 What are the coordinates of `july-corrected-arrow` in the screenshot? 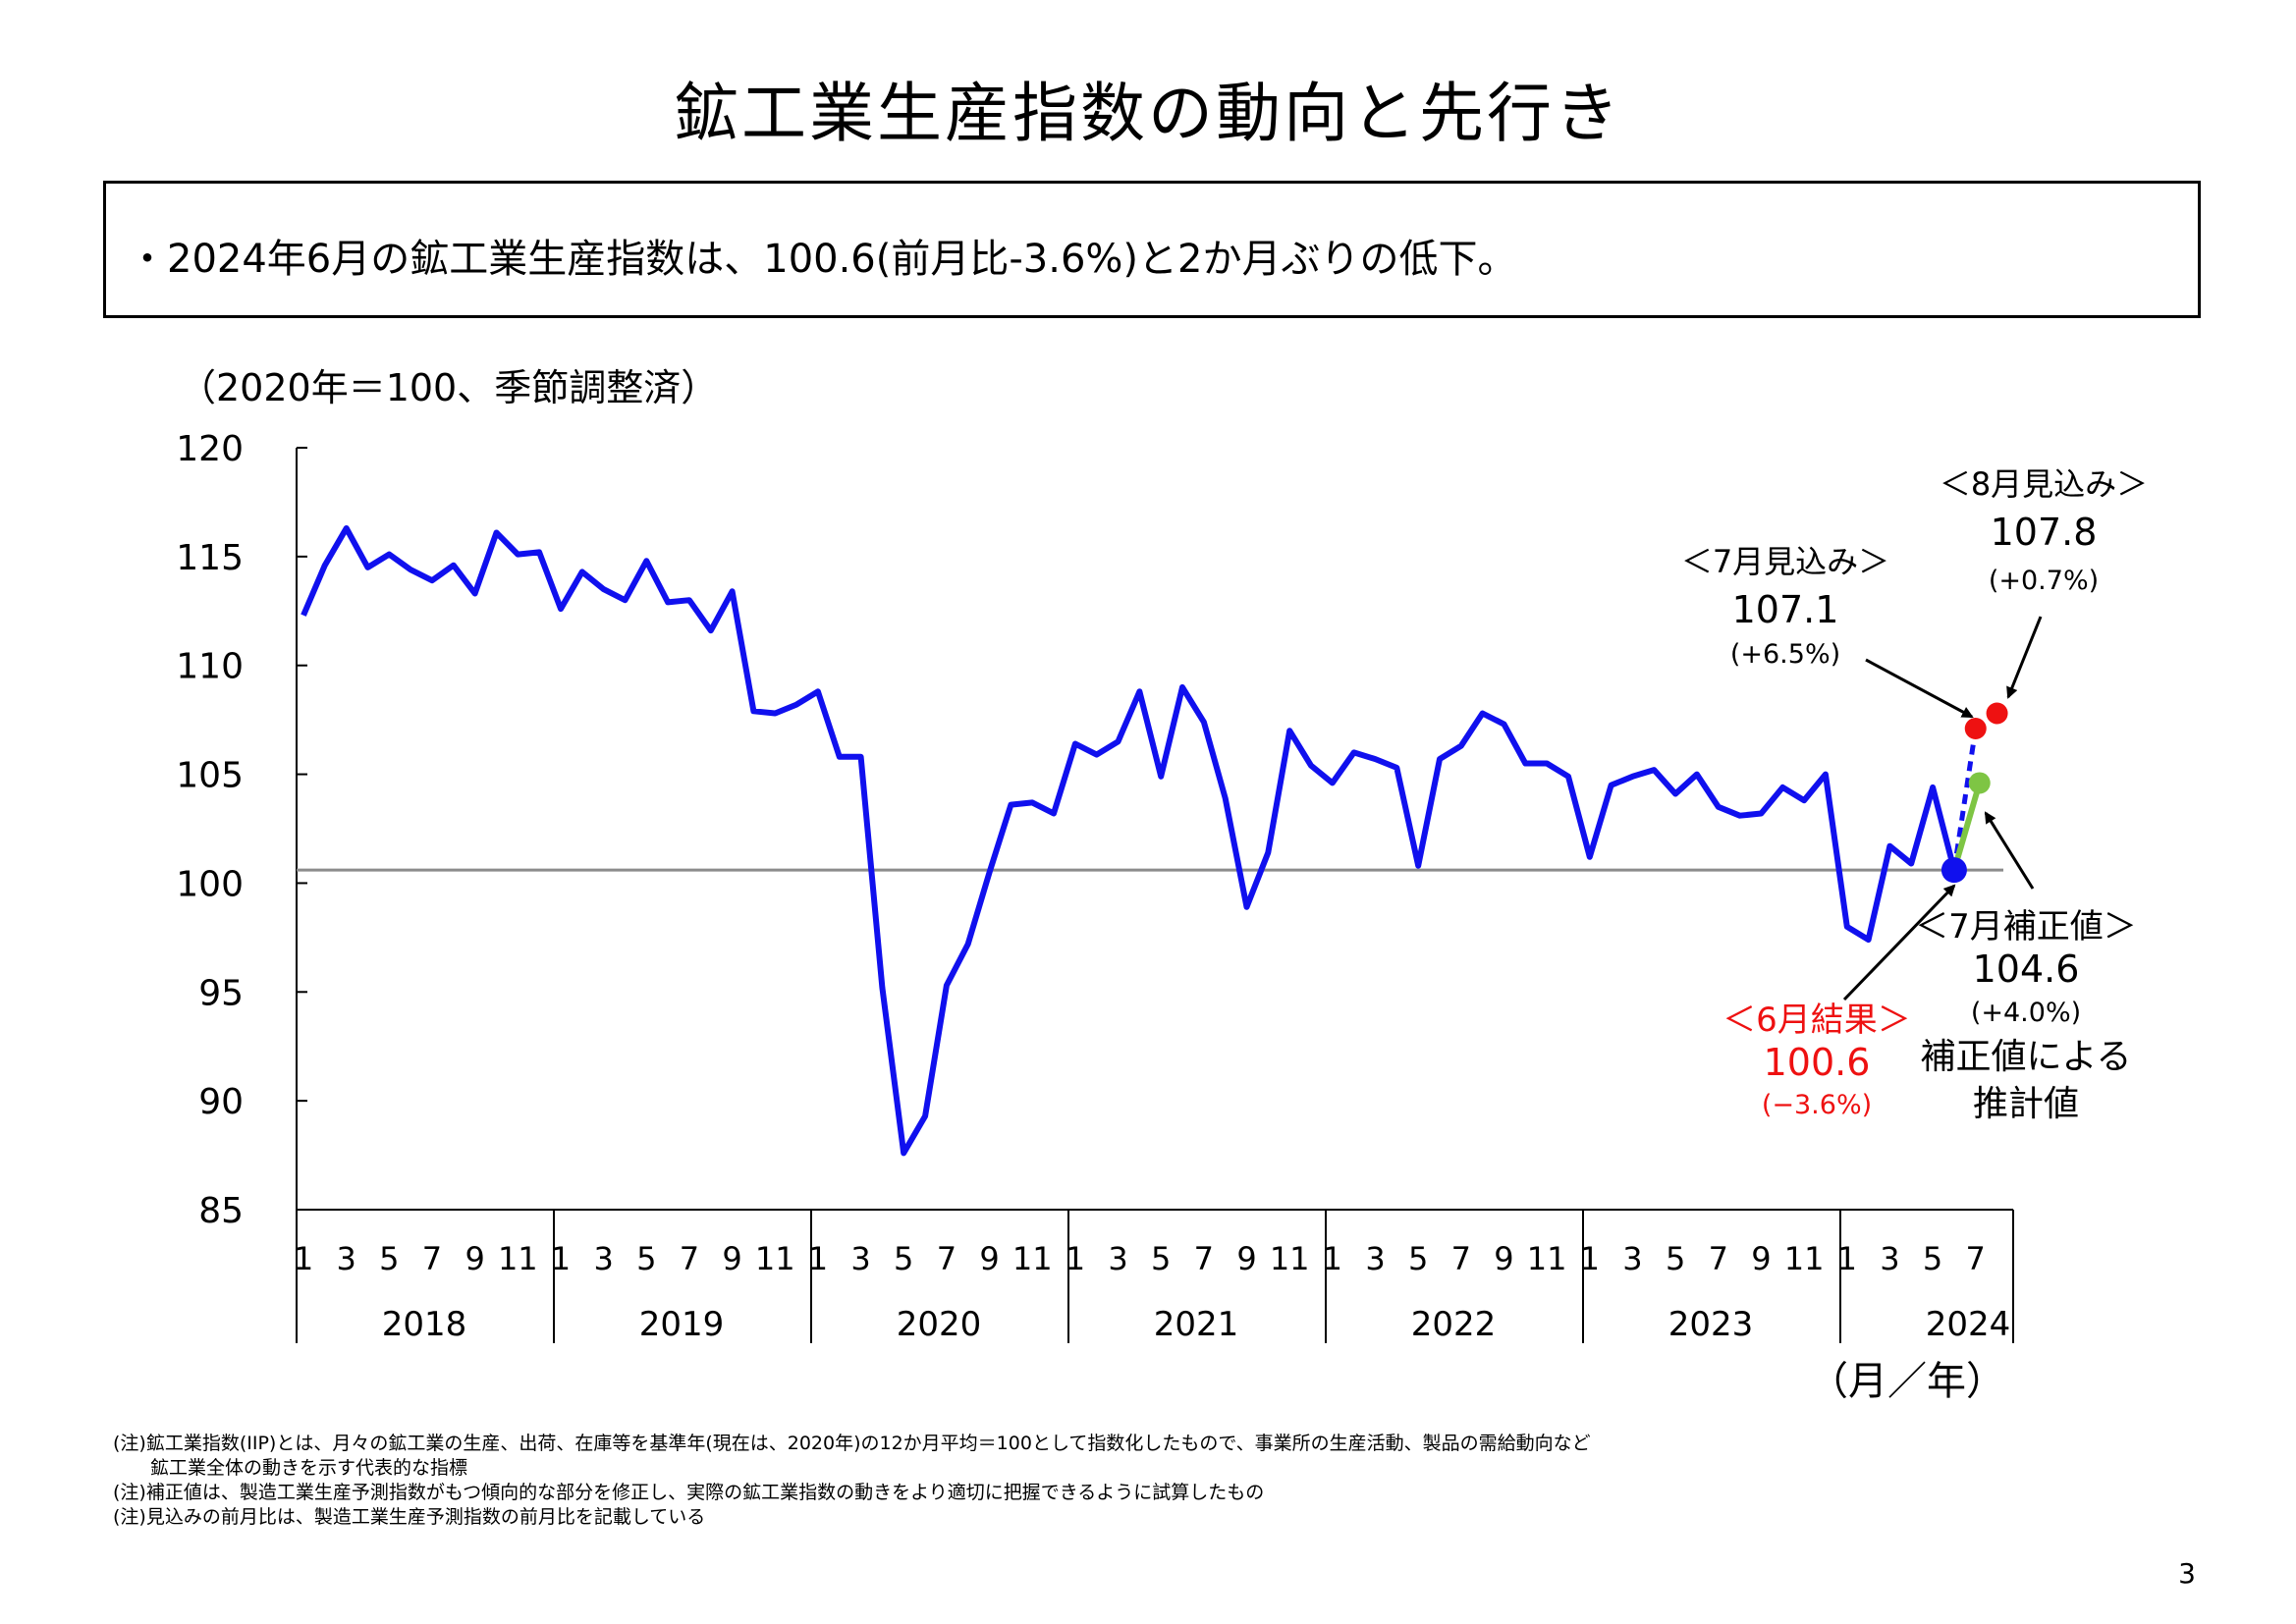 It's located at (2009, 850).